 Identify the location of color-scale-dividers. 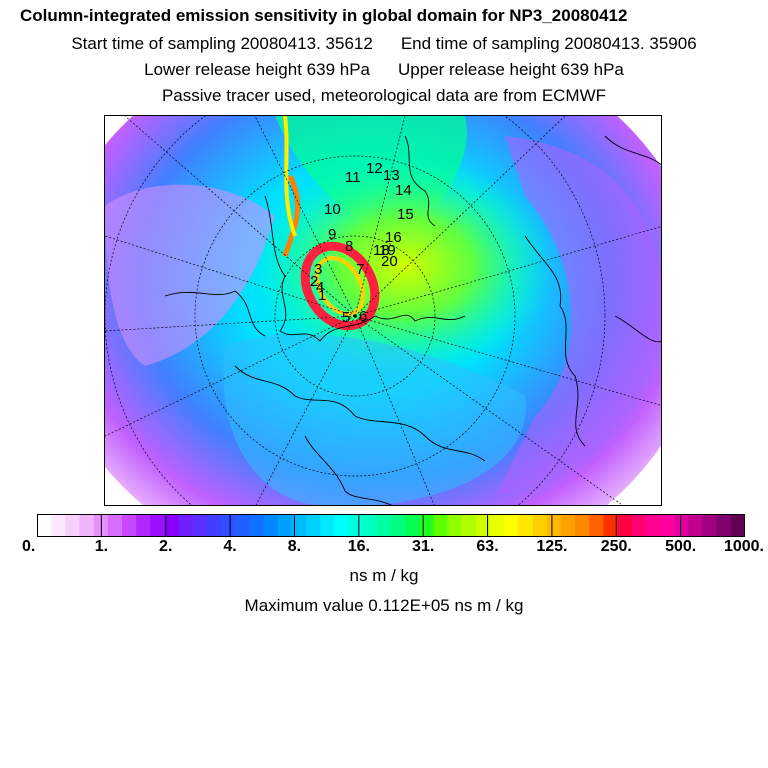
(391, 525).